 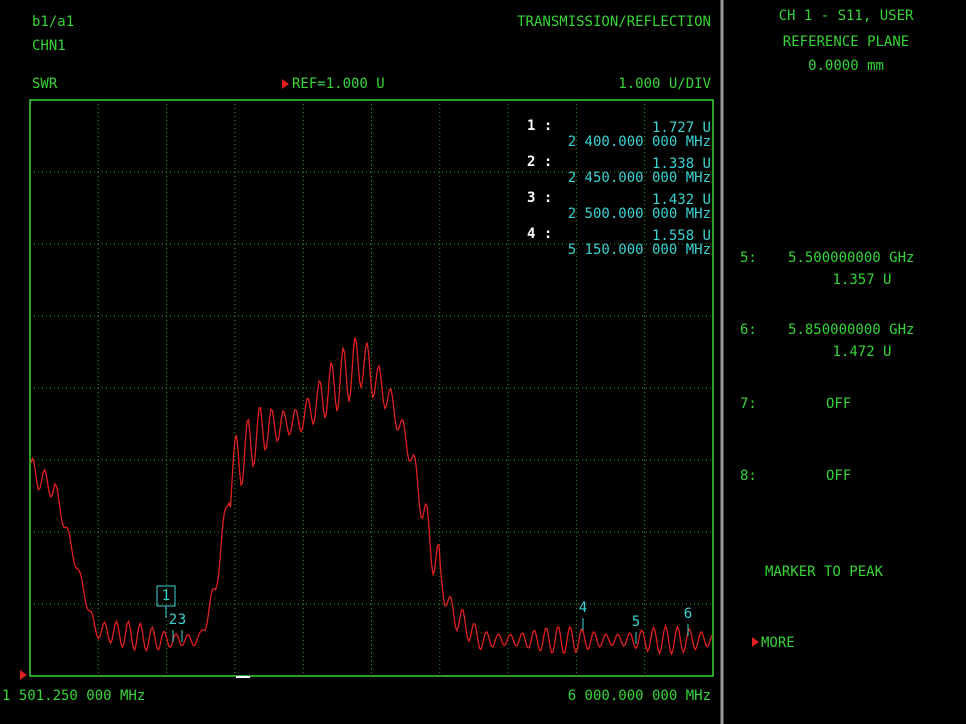 What do you see at coordinates (539, 162) in the screenshot?
I see `marker-number: 2 :` at bounding box center [539, 162].